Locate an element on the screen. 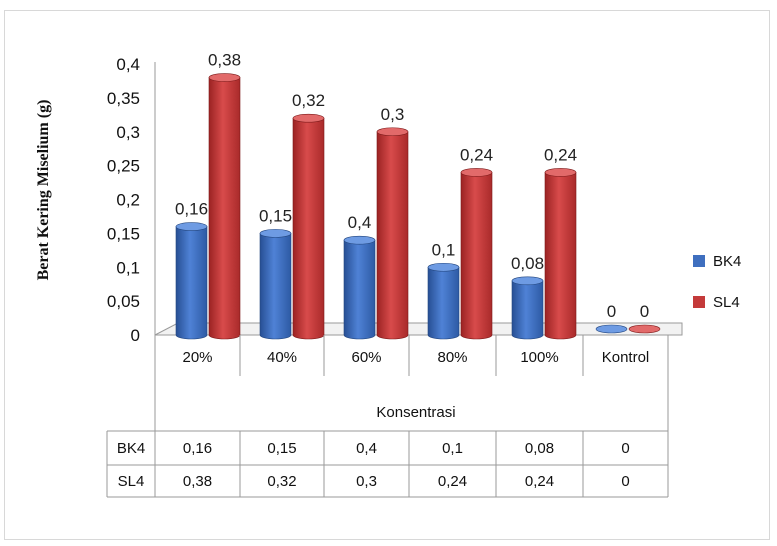  category-label: 100% is located at coordinates (539, 357).